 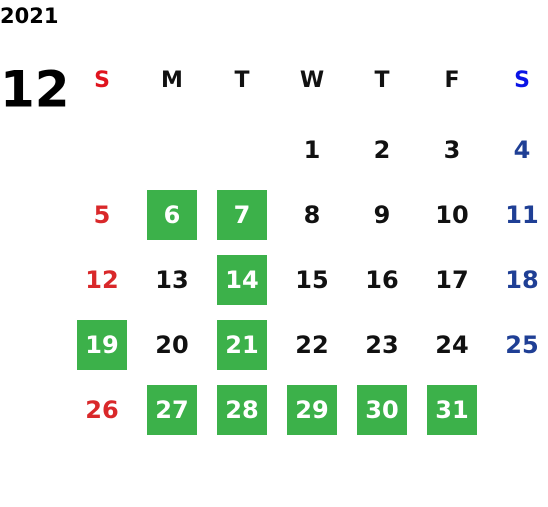 I want to click on day: 6, so click(x=172, y=215).